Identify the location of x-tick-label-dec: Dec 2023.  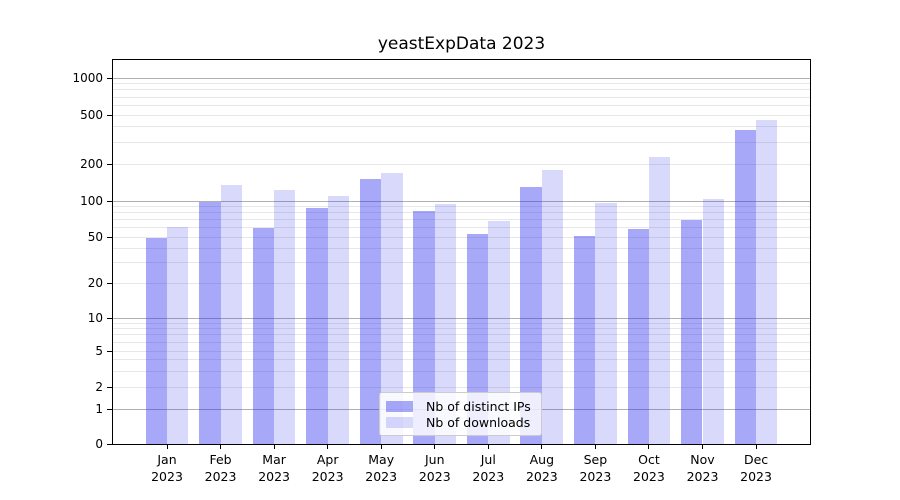
(756, 468).